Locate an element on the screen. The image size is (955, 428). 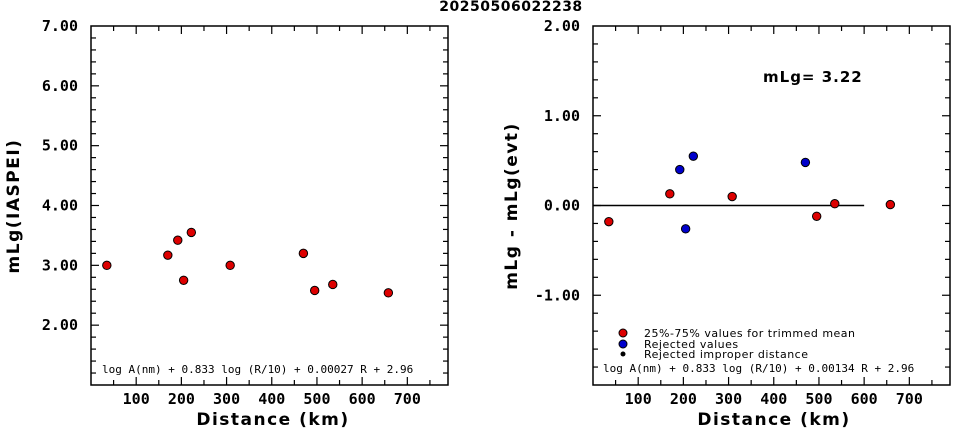
page-title: 20250506022238 is located at coordinates (510, 7).